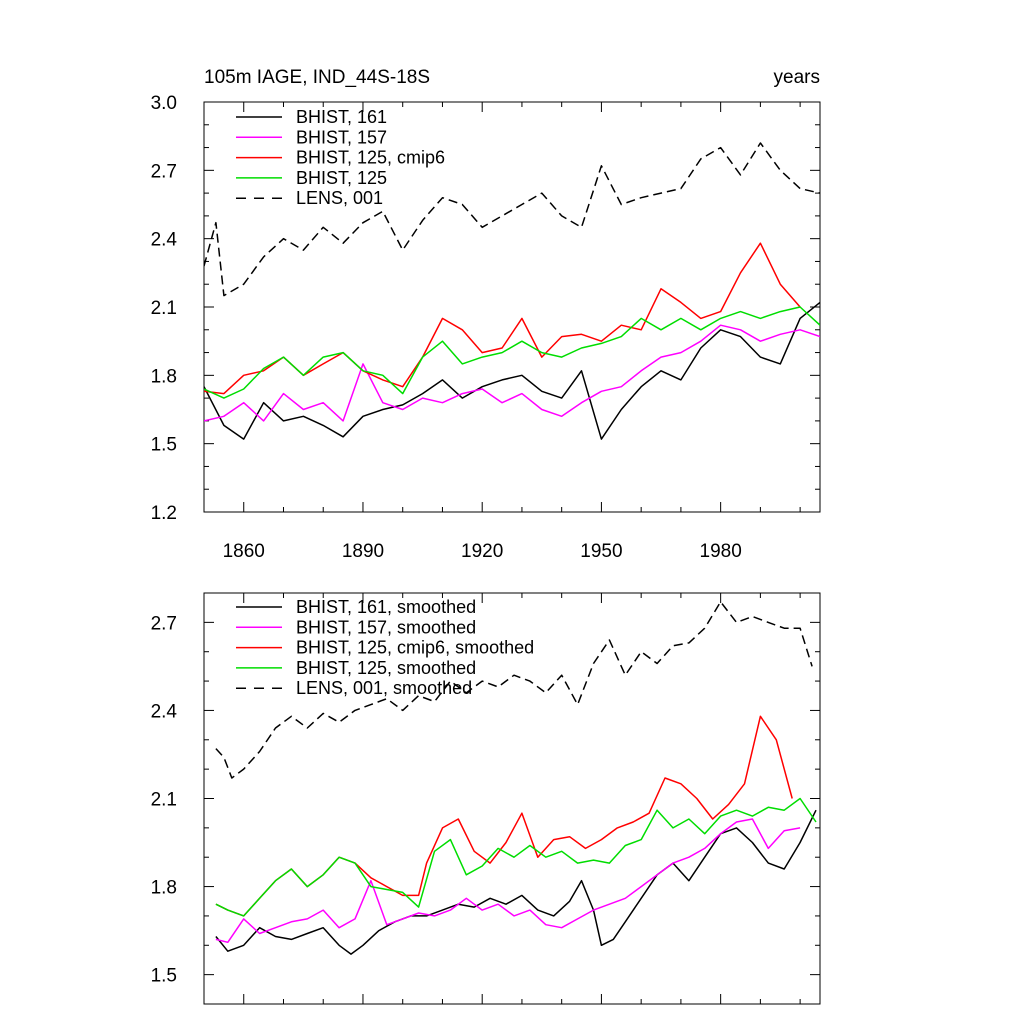 This screenshot has width=1024, height=1024. What do you see at coordinates (341, 178) in the screenshot?
I see `legend-label: BHIST, 125` at bounding box center [341, 178].